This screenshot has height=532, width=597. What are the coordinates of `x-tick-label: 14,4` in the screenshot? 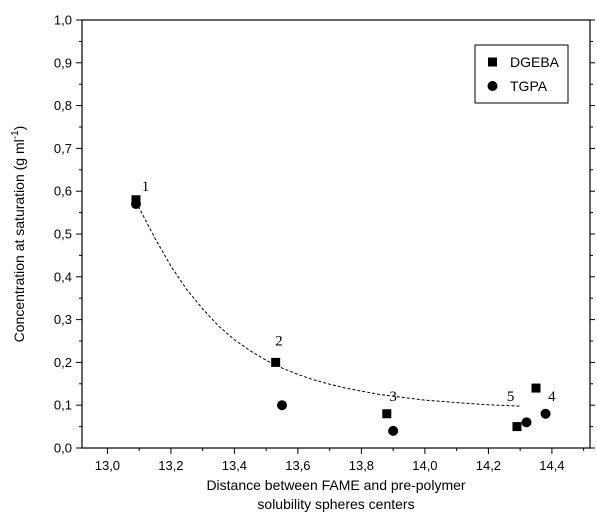 It's located at (551, 465).